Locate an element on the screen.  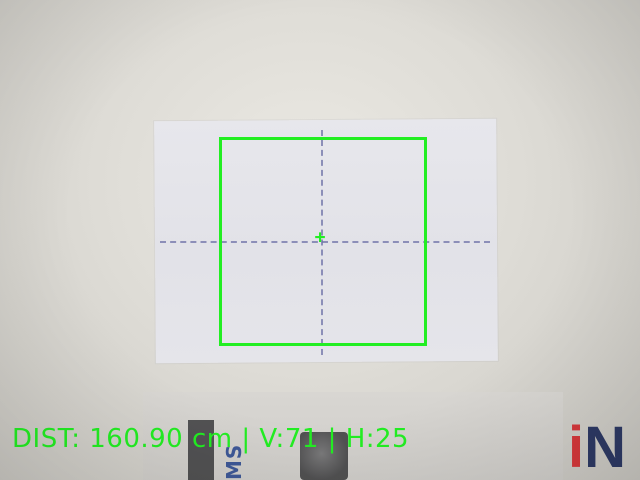
distance-angle-readout: DIST: 160.90 cm | V:71 | H:25 is located at coordinates (210, 439).